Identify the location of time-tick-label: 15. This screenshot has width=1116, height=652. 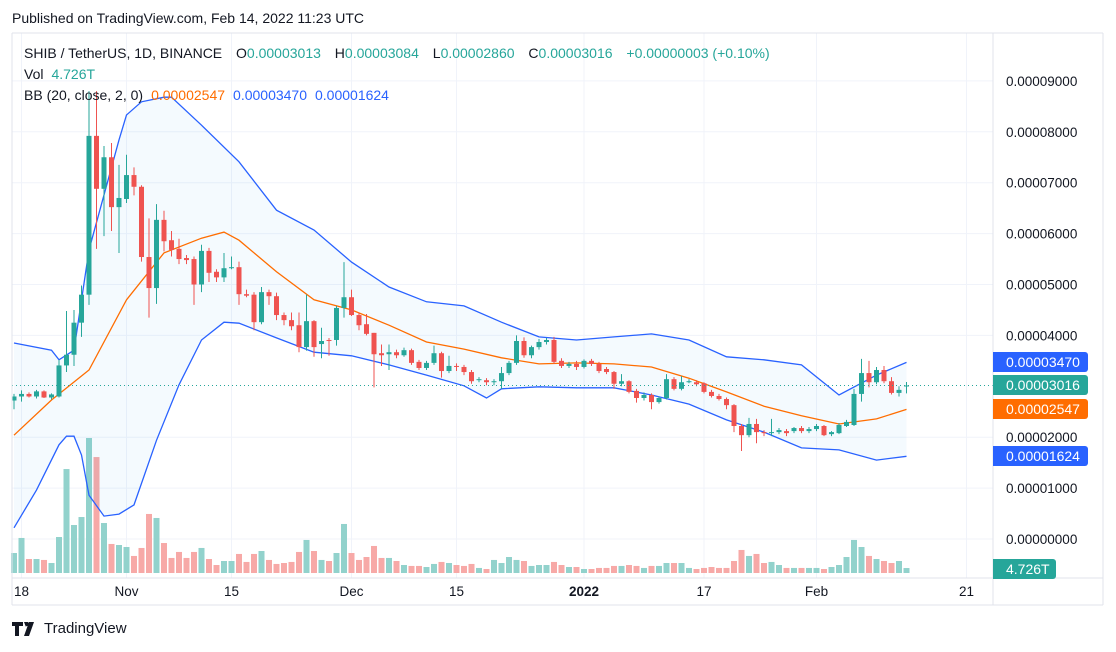
(456, 591).